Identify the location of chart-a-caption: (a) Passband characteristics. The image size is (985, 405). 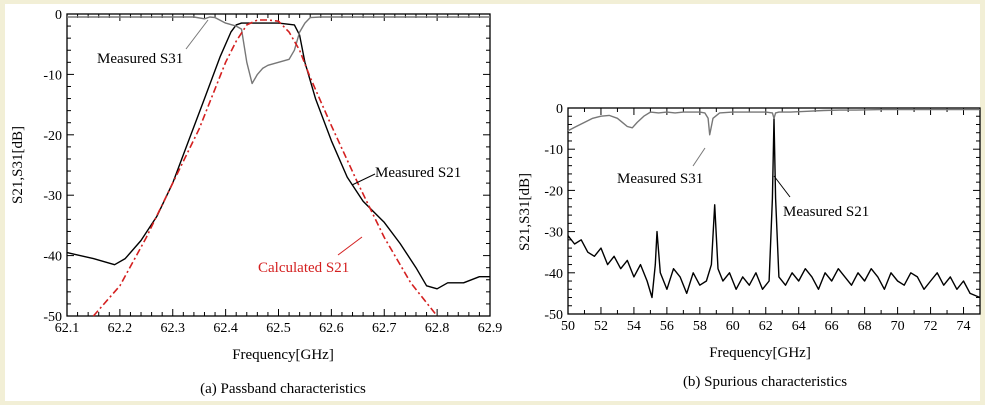
(283, 389).